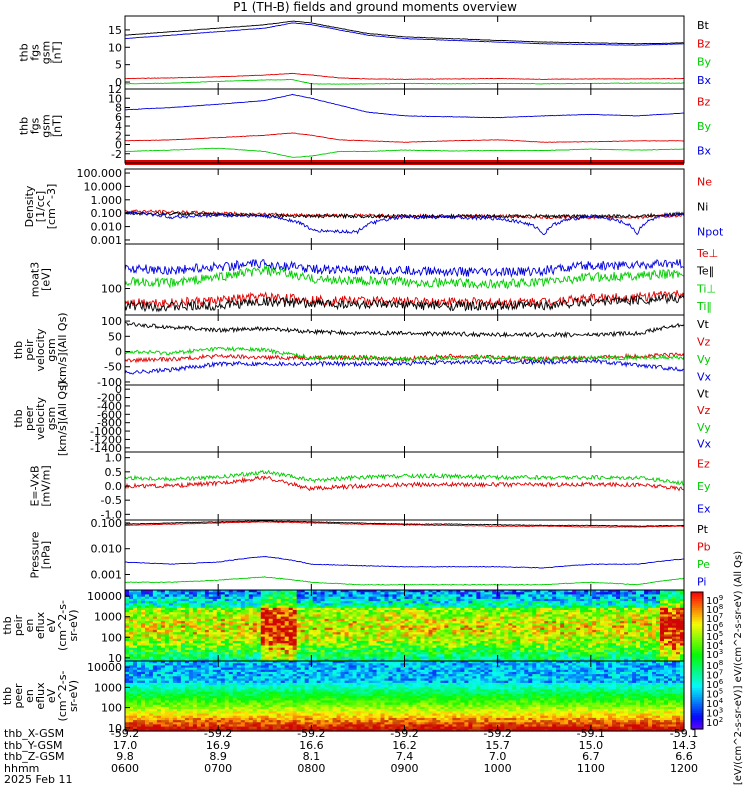 This screenshot has height=800, width=750. What do you see at coordinates (498, 751) in the screenshot?
I see `time-column: -59.2 15.7 7.0 1000` at bounding box center [498, 751].